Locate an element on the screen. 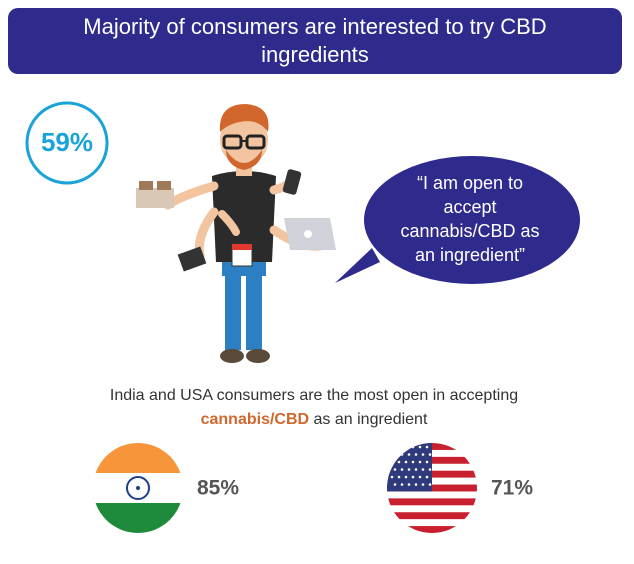 The width and height of the screenshot is (634, 564). header-box is located at coordinates (315, 41).